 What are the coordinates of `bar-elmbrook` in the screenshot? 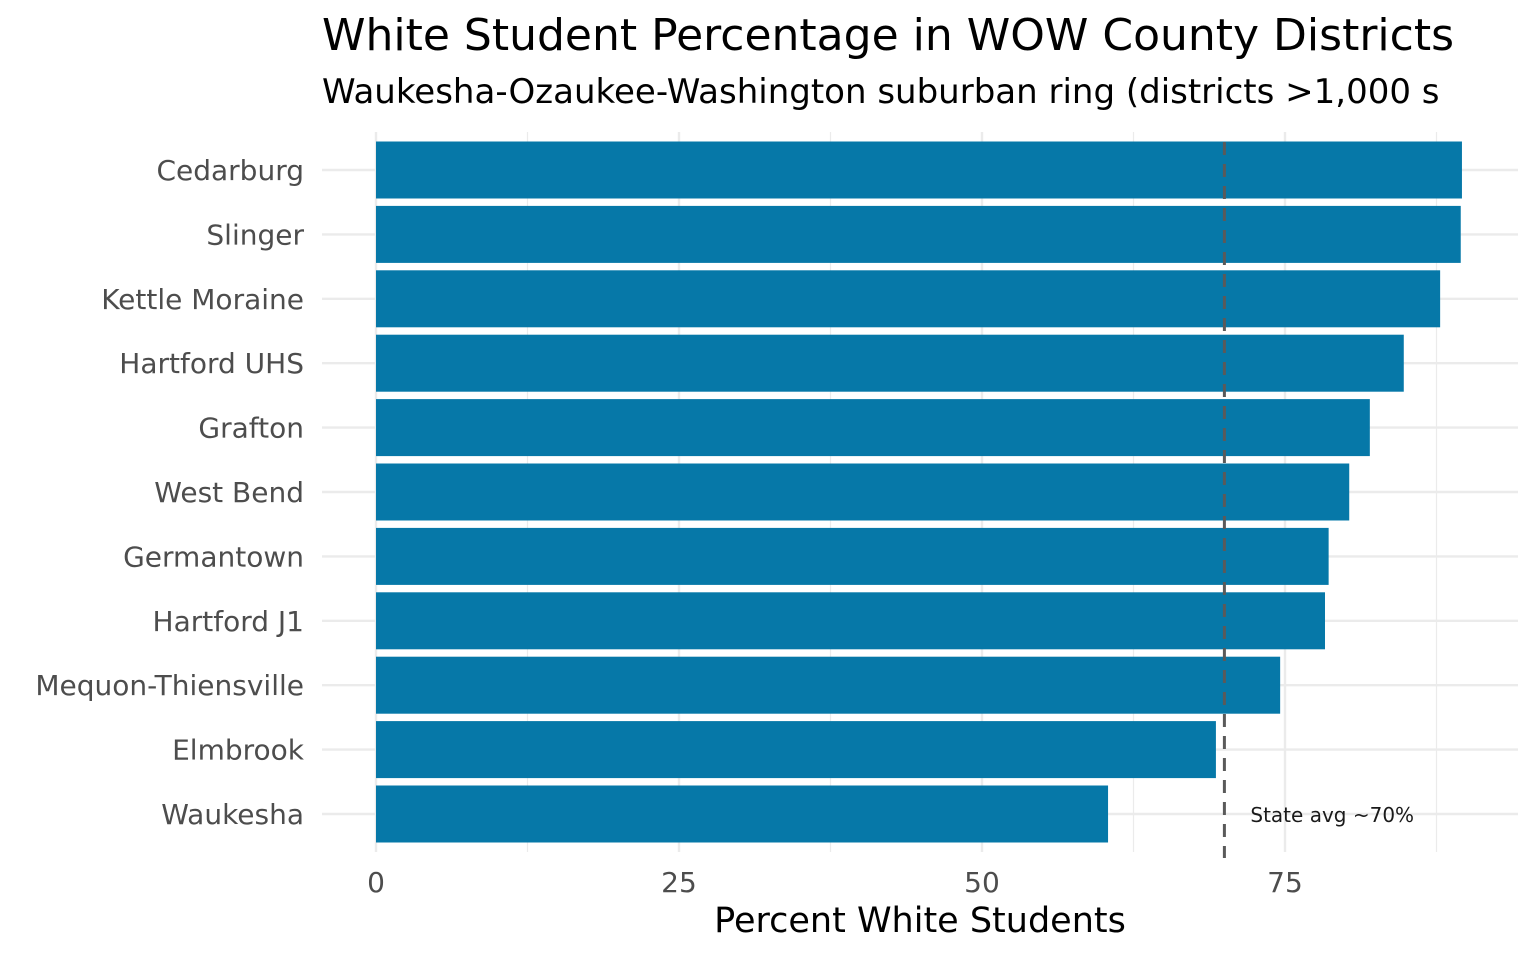 It's located at (796, 750).